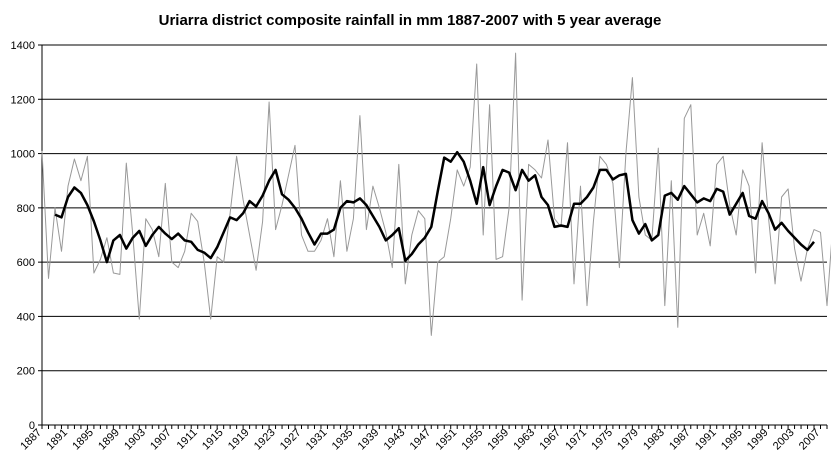  I want to click on x-tick-label: 1975, so click(602, 440).